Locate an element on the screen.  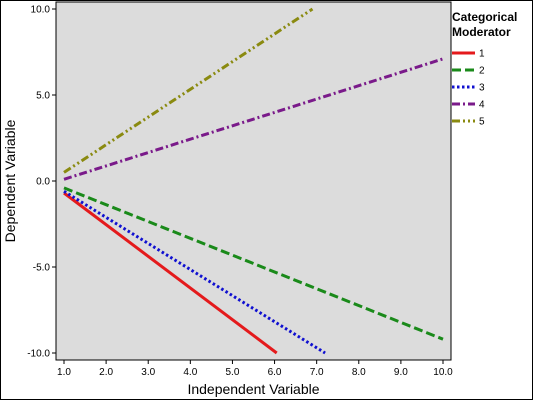
y-tick-label: 0.0 is located at coordinates (43, 182).